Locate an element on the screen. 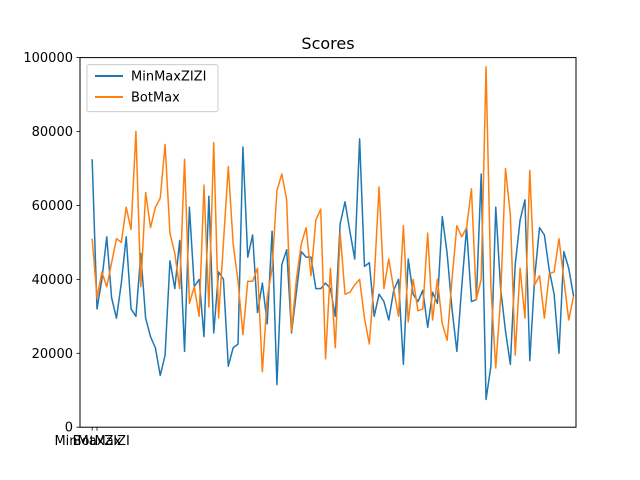 This screenshot has height=480, width=640. x-tick-label: MinMaxZIZI is located at coordinates (91, 441).